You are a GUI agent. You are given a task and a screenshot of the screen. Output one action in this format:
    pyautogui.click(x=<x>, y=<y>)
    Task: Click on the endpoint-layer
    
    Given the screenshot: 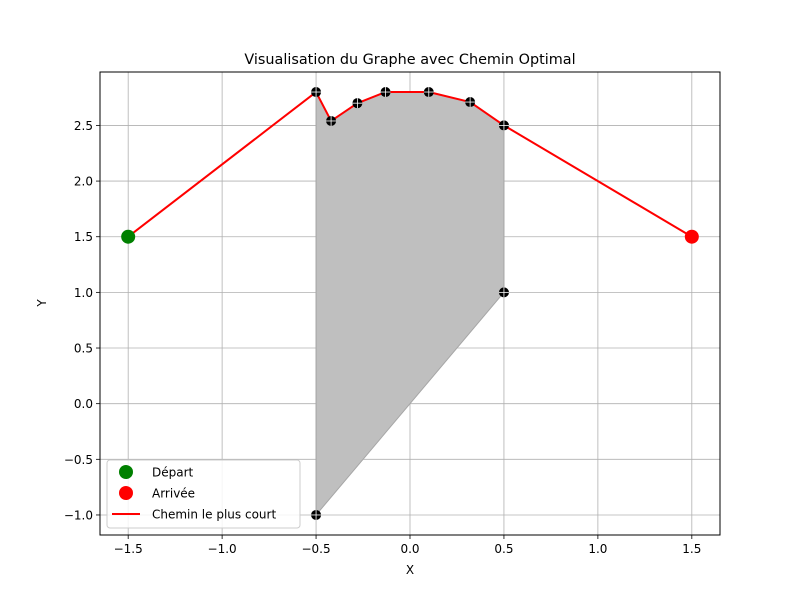 What is the action you would take?
    pyautogui.click(x=410, y=236)
    